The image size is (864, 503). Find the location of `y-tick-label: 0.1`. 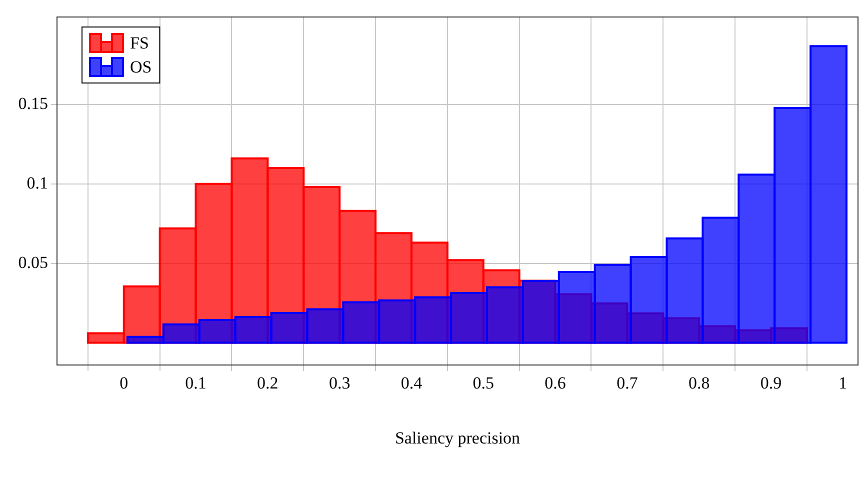

y-tick-label: 0.1 is located at coordinates (37, 182).